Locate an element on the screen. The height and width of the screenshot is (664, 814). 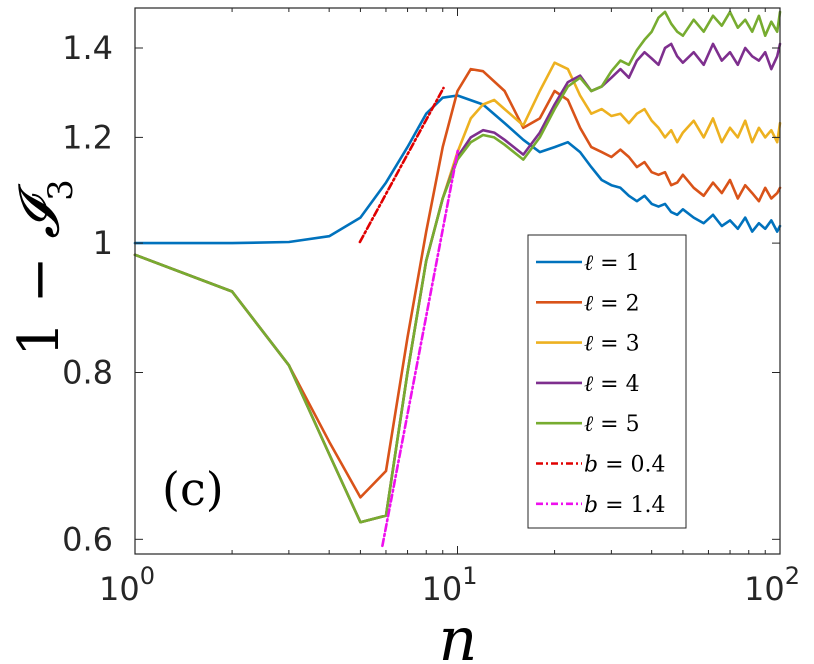
x-tick-label-2: 10¹ is located at coordinates (450, 585).